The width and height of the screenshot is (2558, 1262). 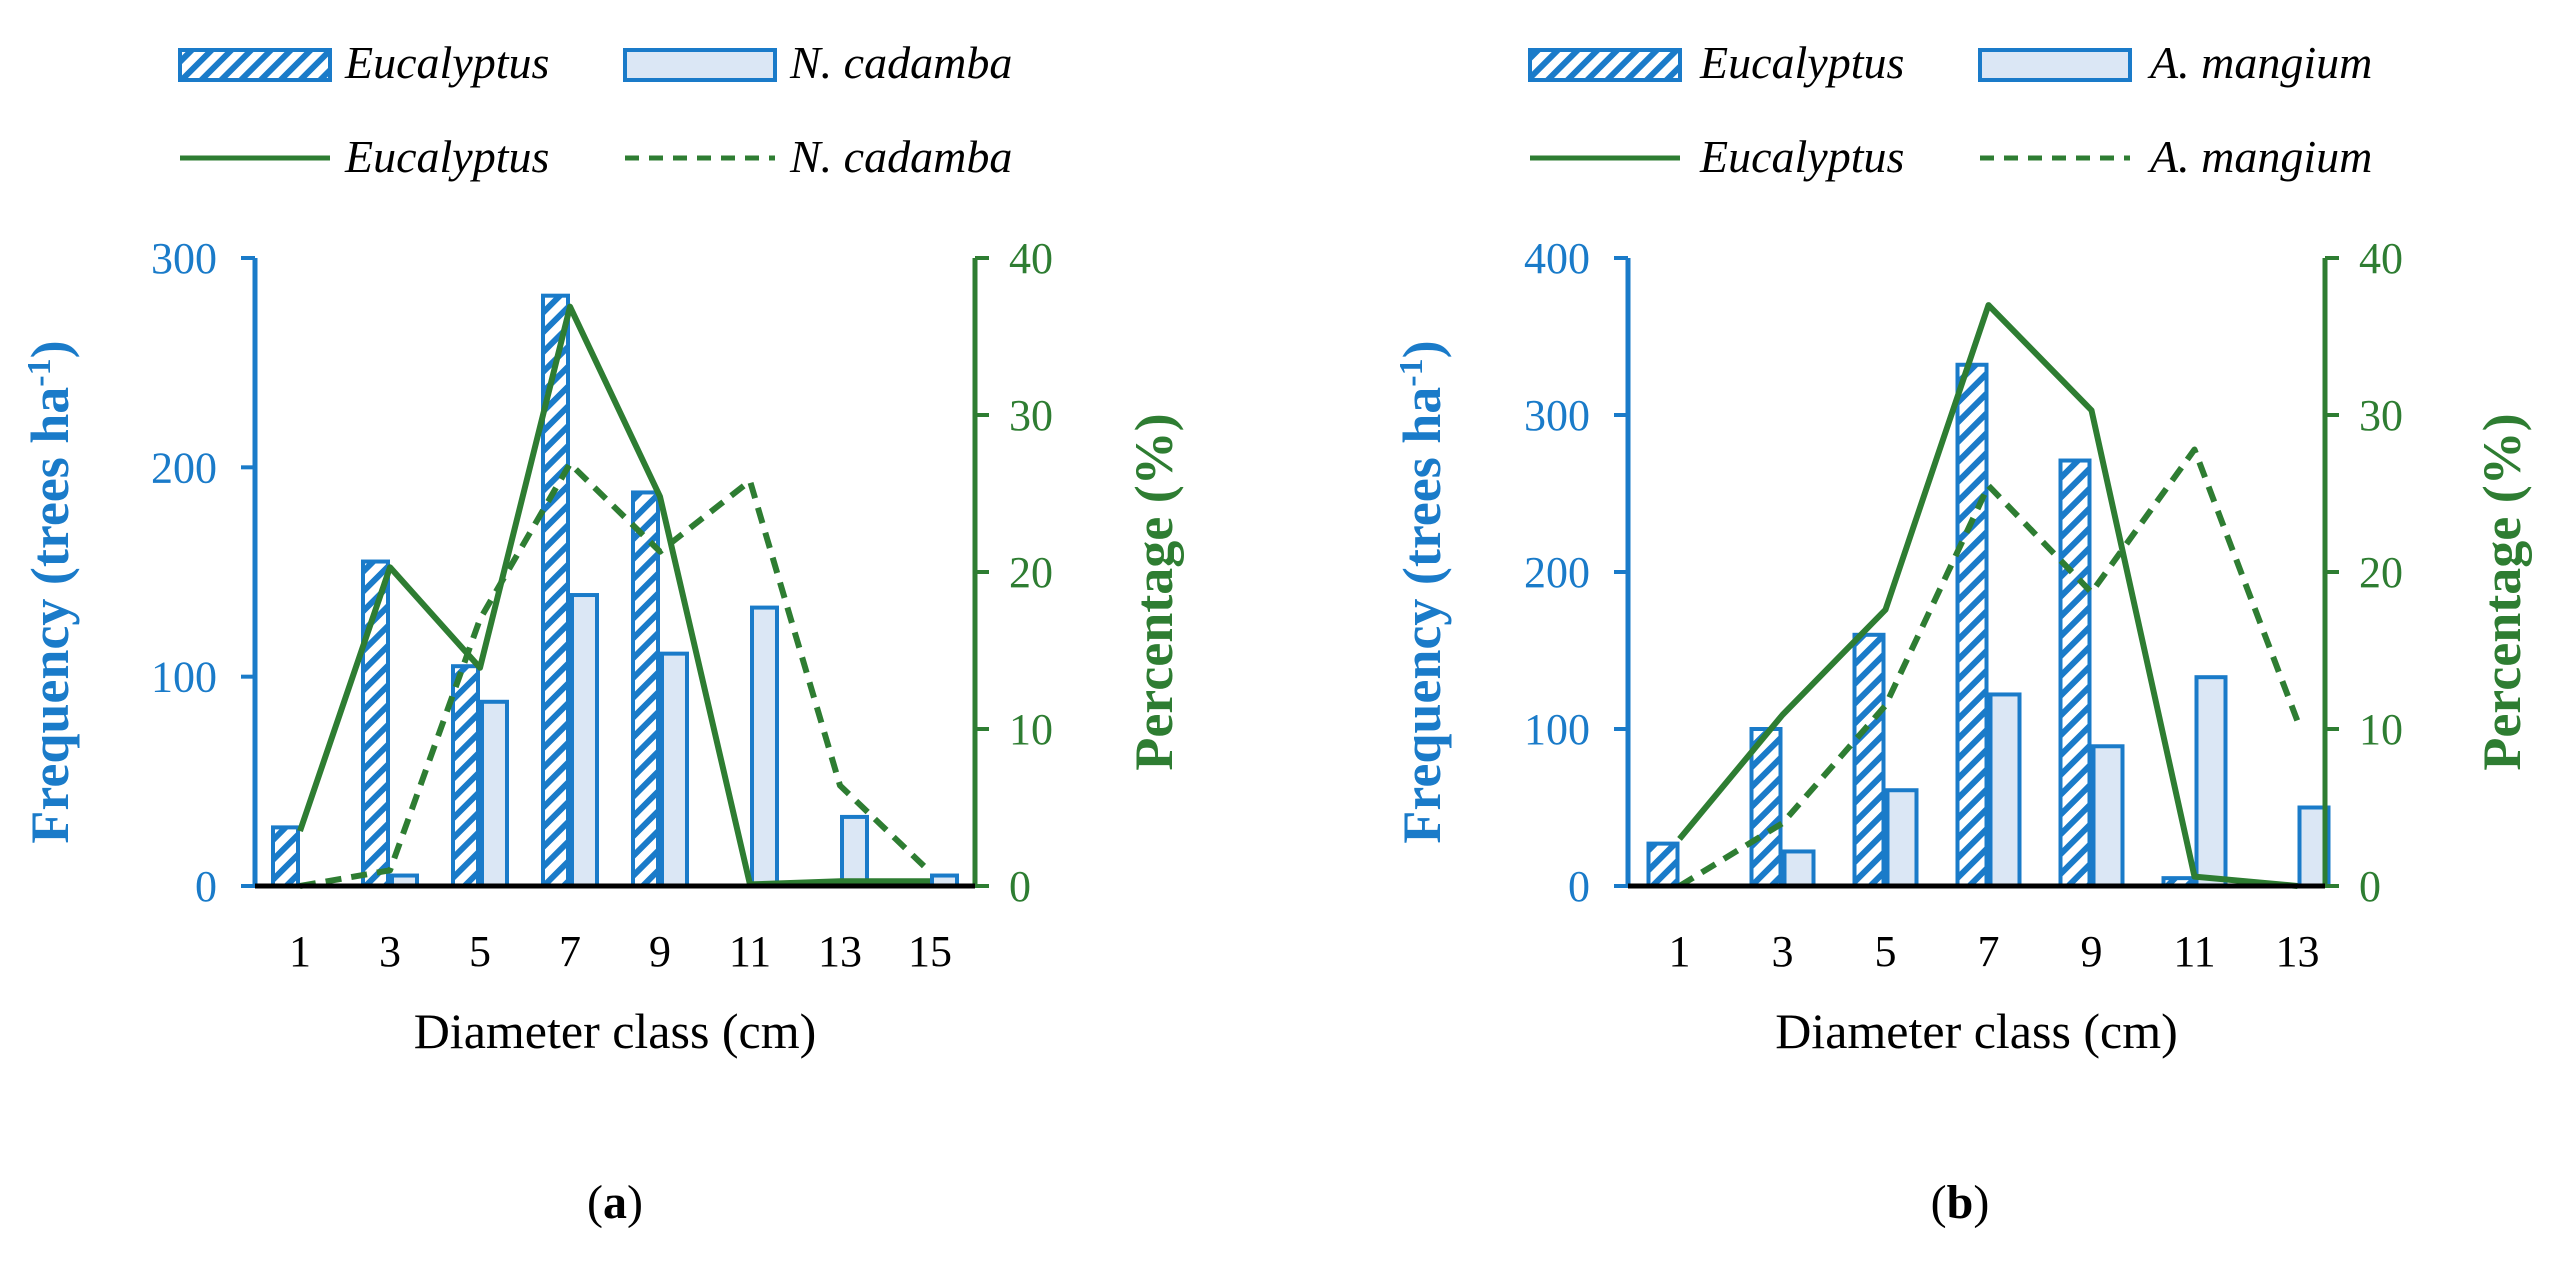 I want to click on panel-label: (b), so click(x=1960, y=1202).